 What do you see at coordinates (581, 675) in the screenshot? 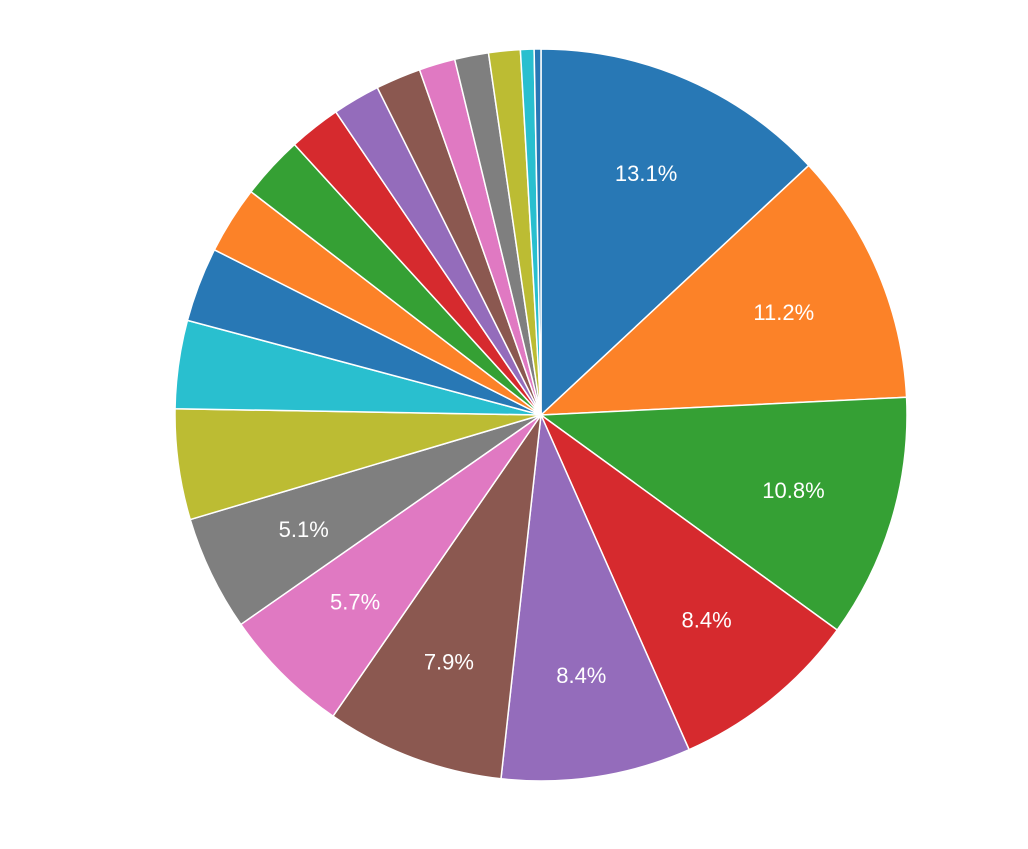
I see `slice-label-5: 8.4%` at bounding box center [581, 675].